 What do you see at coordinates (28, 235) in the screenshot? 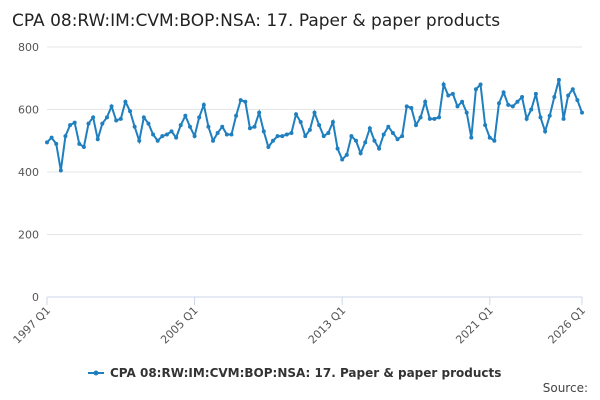
I see `y-tick-label: 200` at bounding box center [28, 235].